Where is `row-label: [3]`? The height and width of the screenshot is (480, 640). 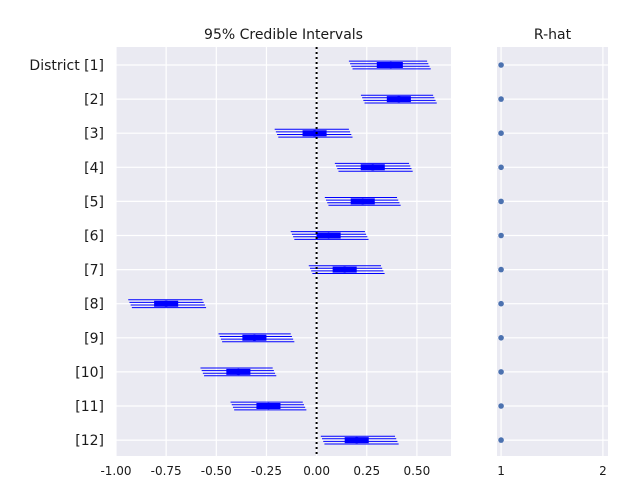 row-label: [3] is located at coordinates (94, 134).